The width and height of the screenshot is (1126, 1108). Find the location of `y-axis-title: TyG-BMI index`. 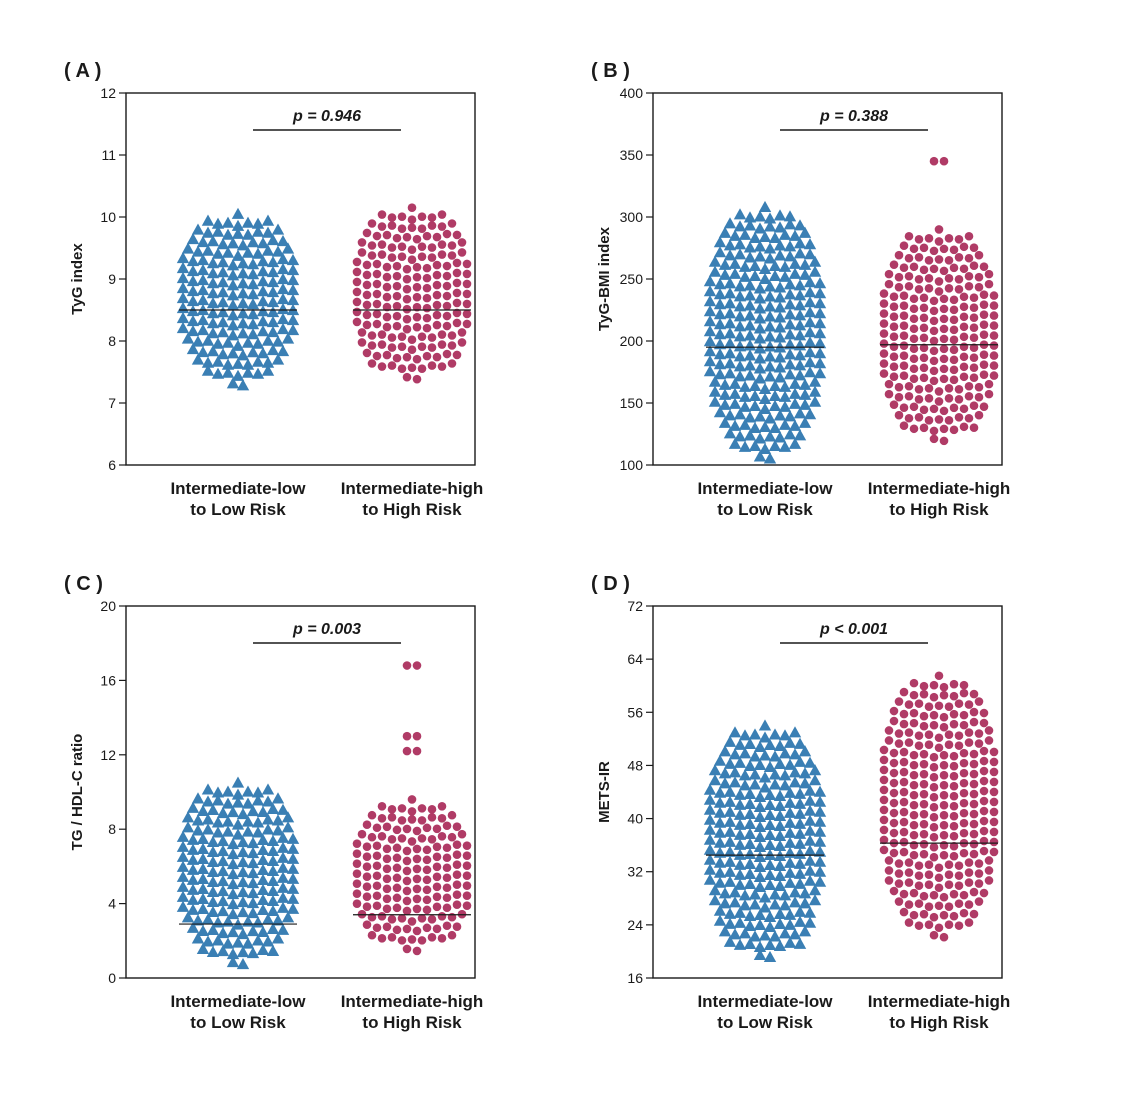

y-axis-title: TyG-BMI index is located at coordinates (604, 278).